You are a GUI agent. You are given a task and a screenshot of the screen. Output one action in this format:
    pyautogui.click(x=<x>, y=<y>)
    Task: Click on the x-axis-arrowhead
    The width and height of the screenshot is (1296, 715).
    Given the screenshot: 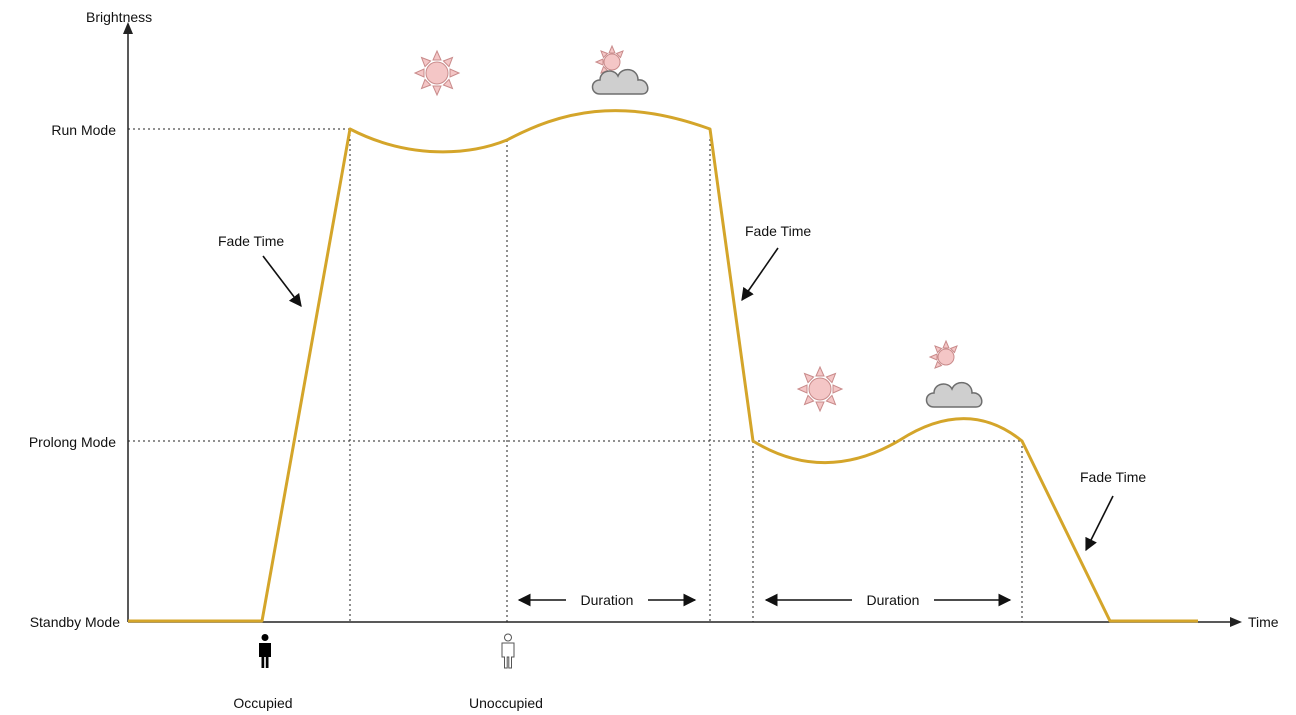 What is the action you would take?
    pyautogui.click(x=1236, y=622)
    